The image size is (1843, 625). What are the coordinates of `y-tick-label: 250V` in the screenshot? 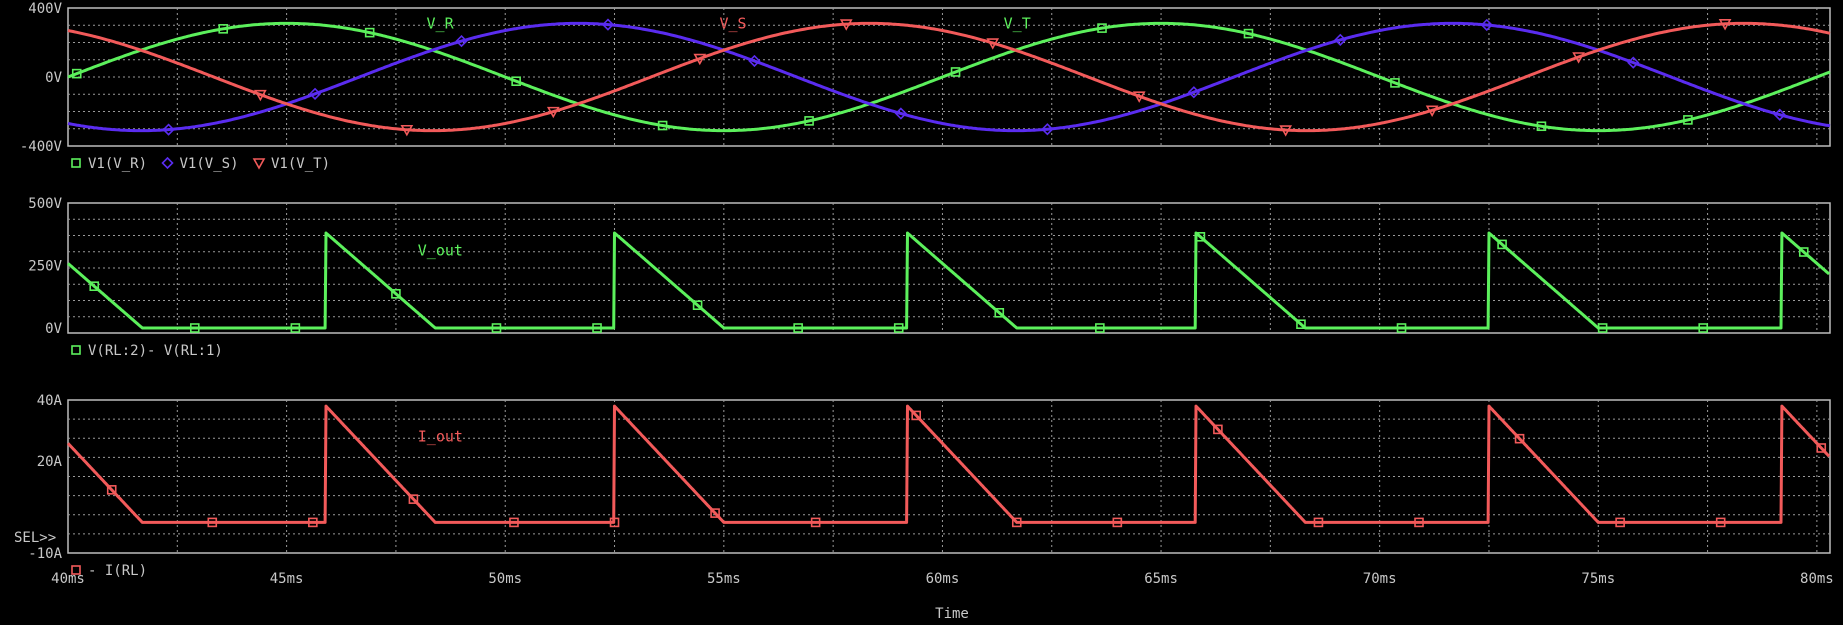 It's located at (45, 267).